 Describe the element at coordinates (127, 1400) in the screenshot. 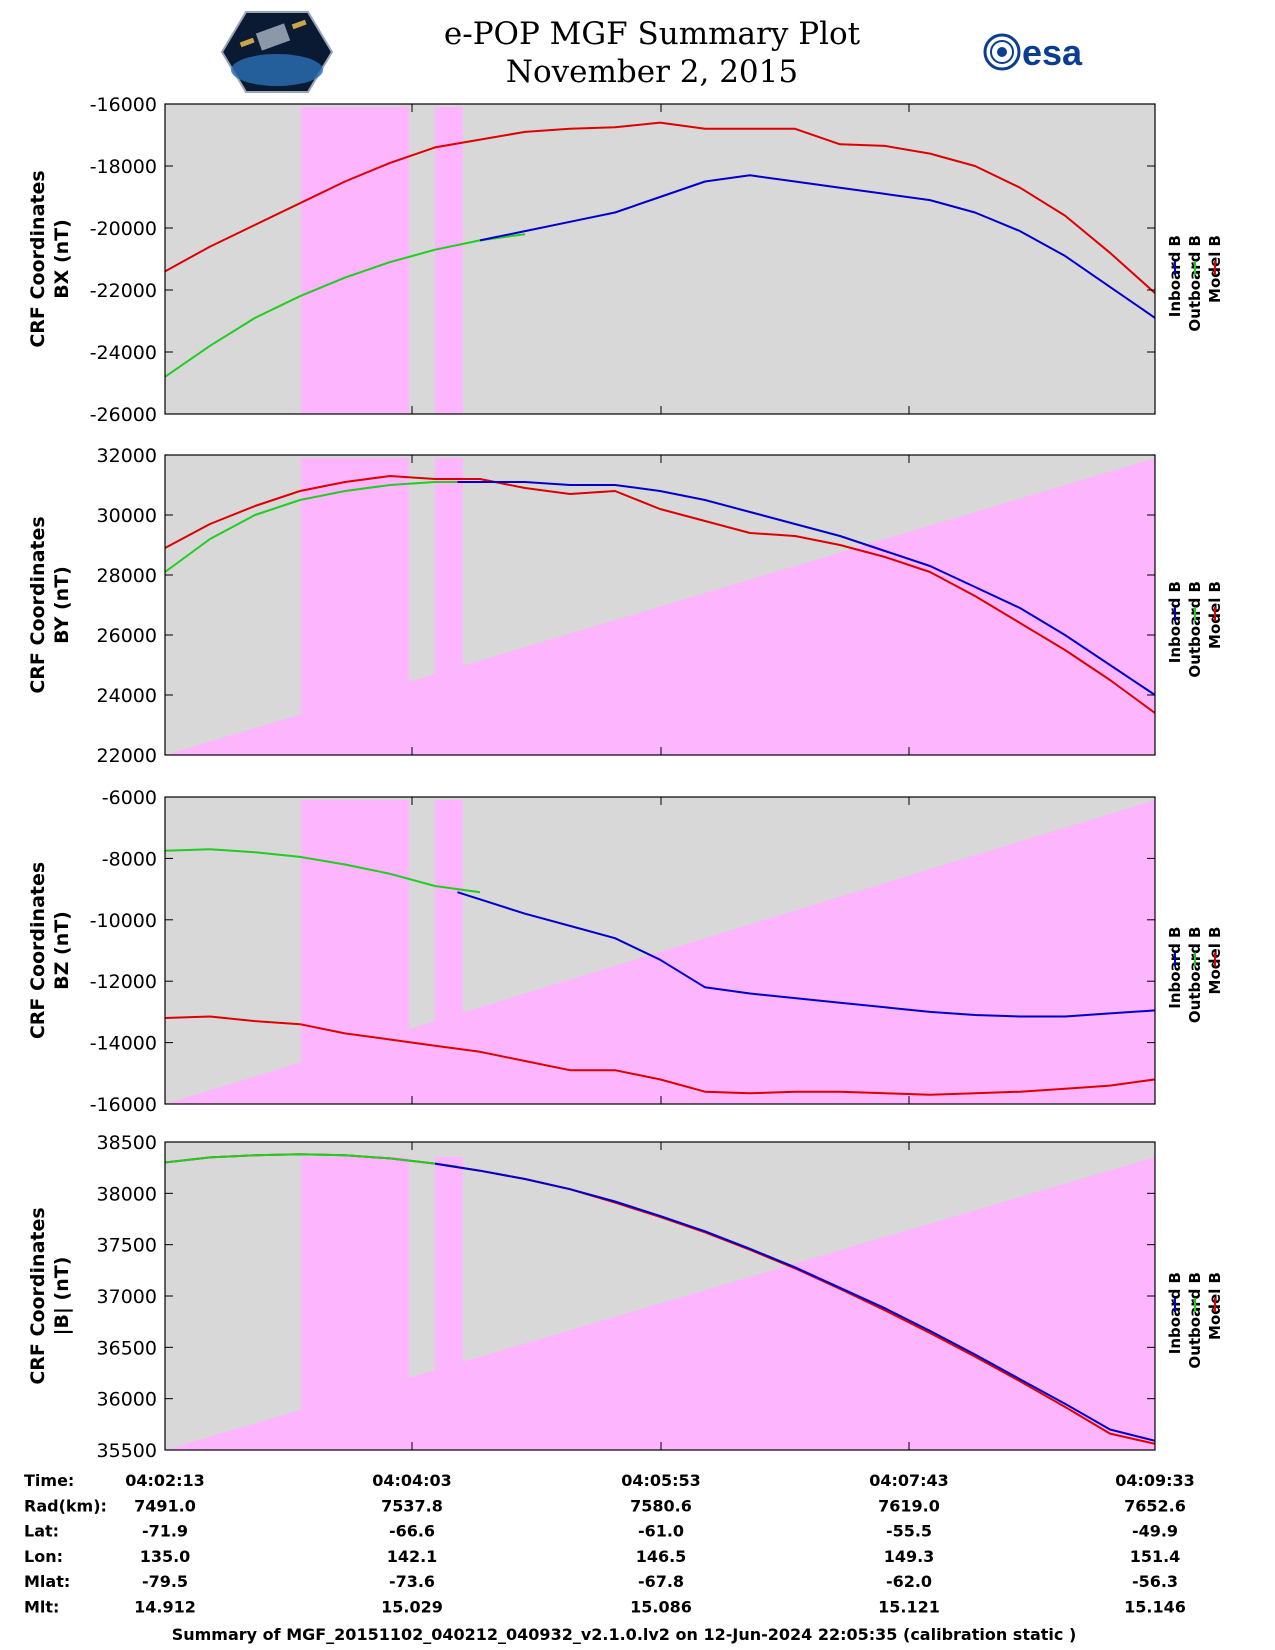

I see `y-tick-label: 36000` at that location.